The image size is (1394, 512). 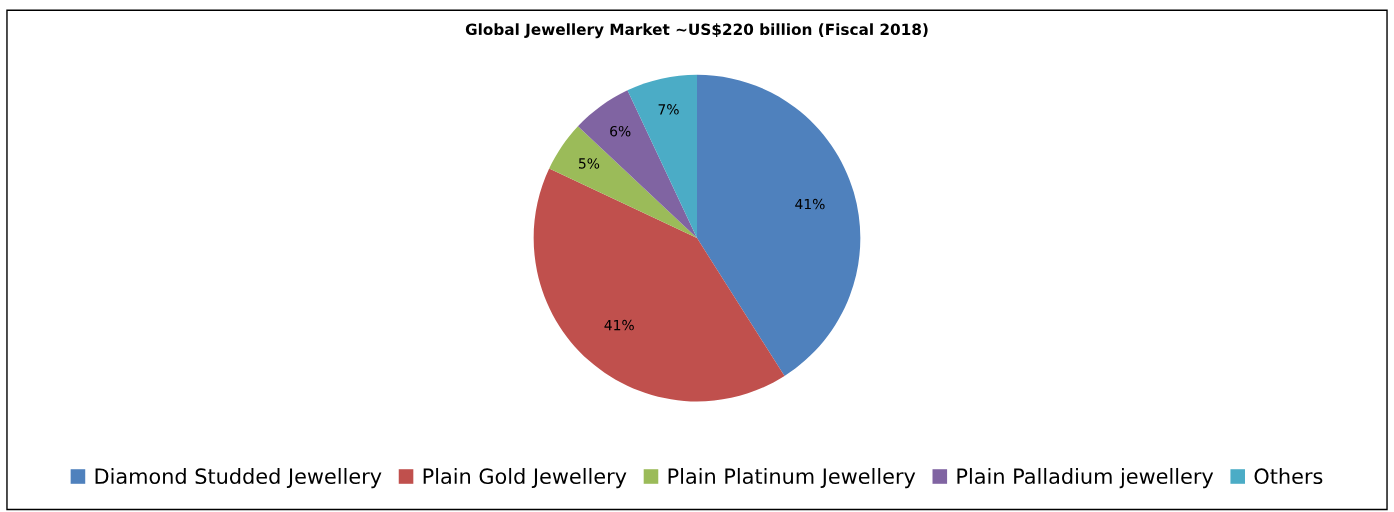 I want to click on legend-label: Others, so click(x=1288, y=476).